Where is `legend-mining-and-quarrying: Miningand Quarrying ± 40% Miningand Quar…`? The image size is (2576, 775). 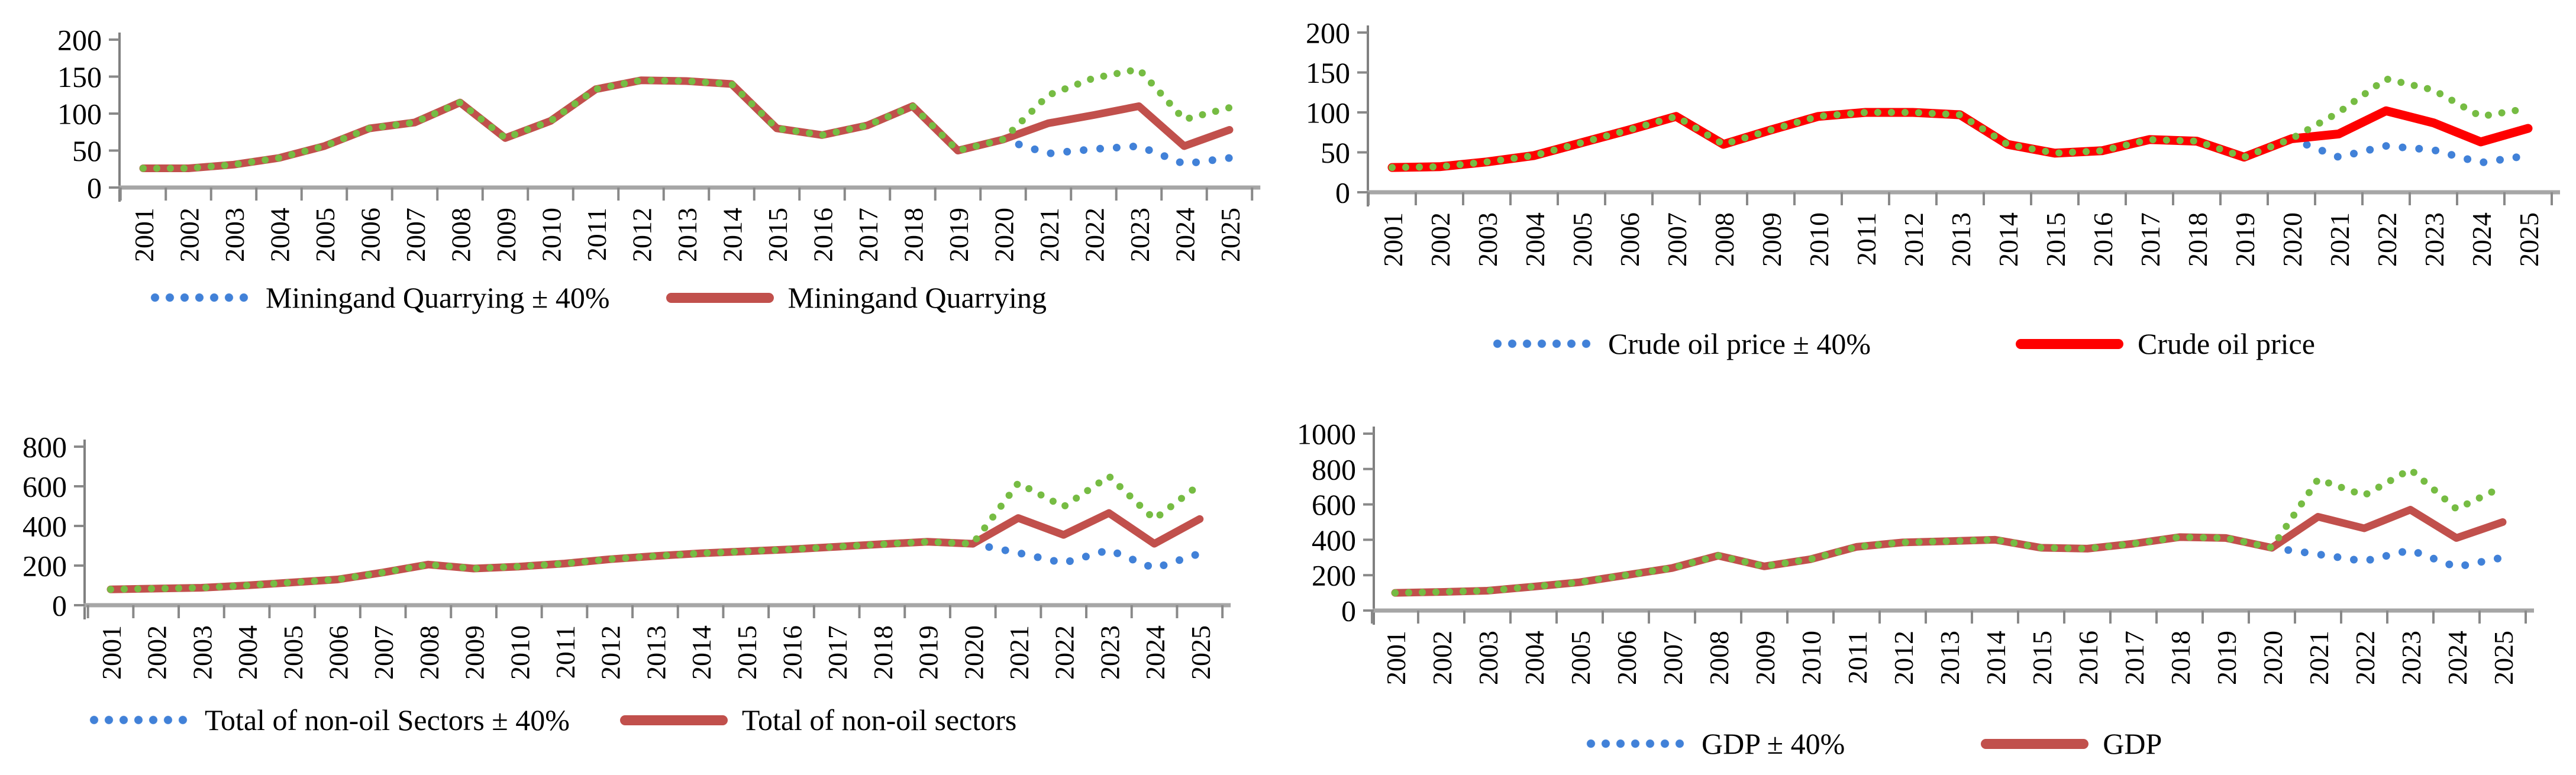 legend-mining-and-quarrying: Miningand Quarrying ± 40% Miningand Quar… is located at coordinates (598, 297).